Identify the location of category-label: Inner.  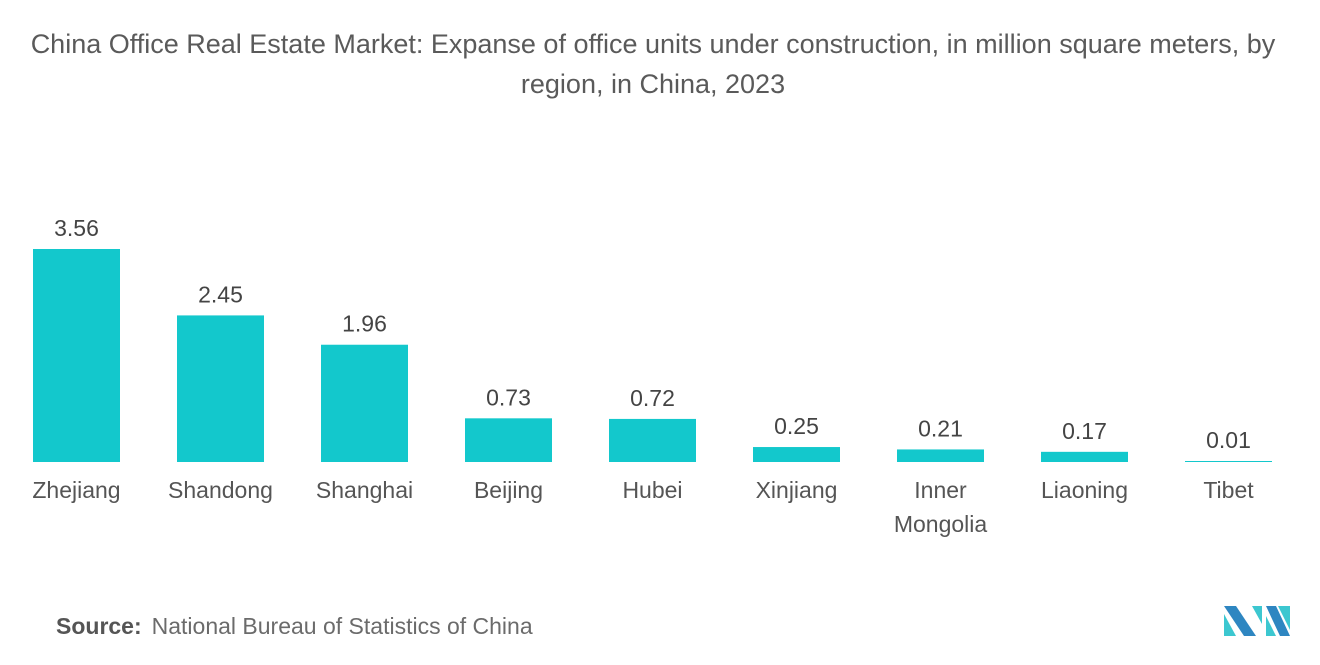
(940, 490).